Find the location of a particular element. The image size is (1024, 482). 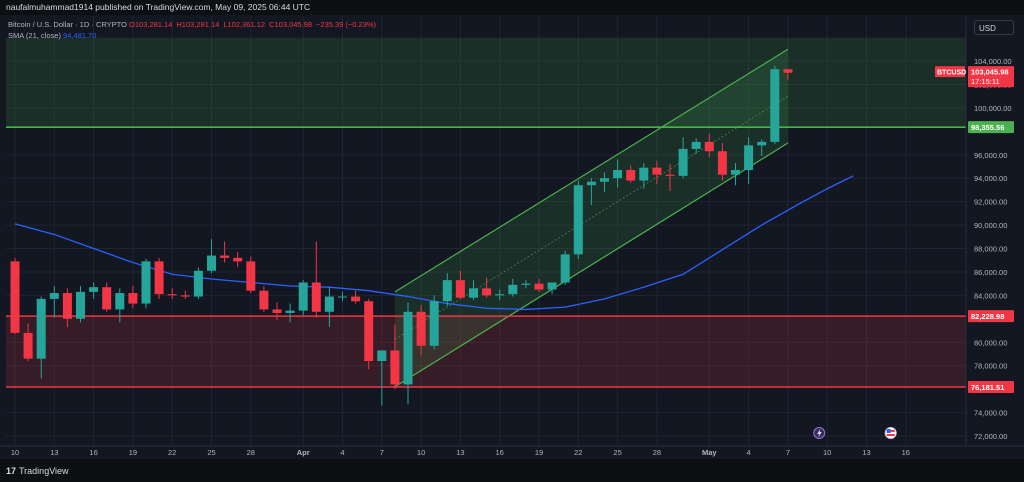

currency-button: USD is located at coordinates (994, 27).